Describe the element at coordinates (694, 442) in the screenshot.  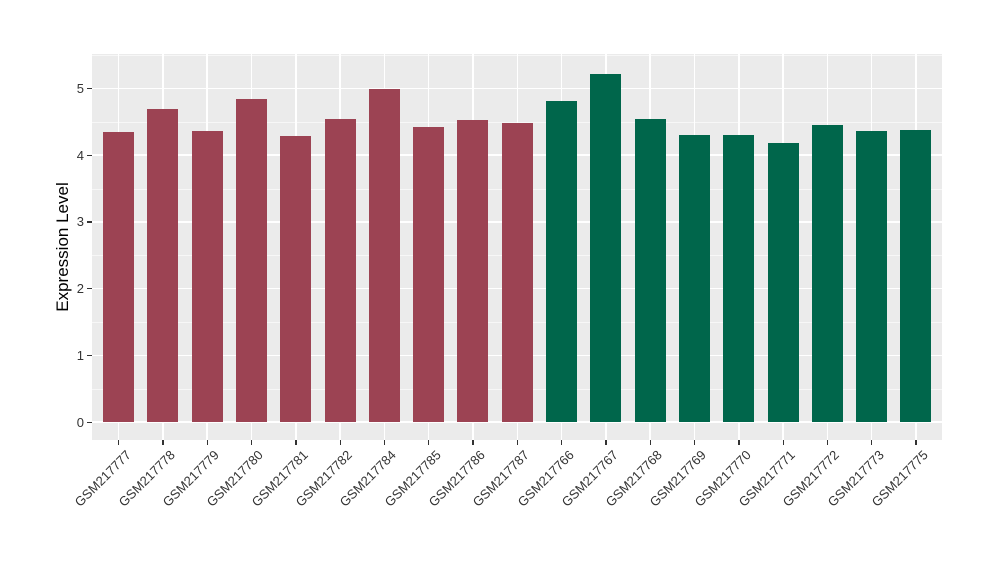
I see `x-tick-GSM217769` at that location.